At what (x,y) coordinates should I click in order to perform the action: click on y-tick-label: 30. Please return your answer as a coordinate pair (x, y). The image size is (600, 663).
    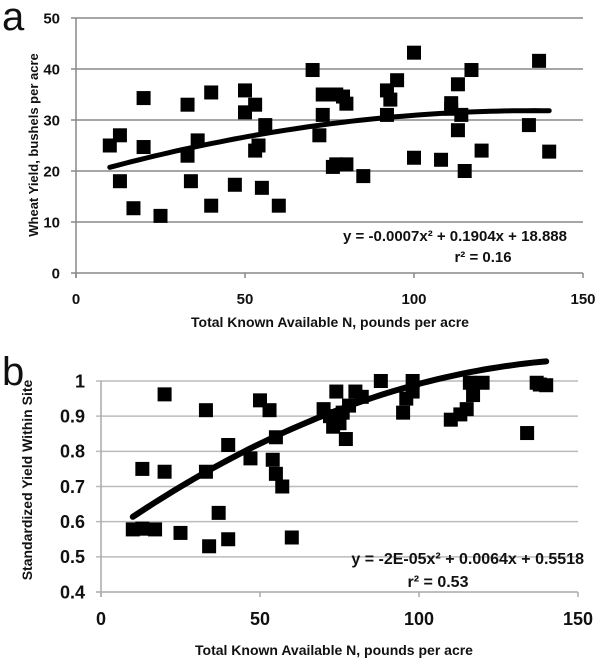
    Looking at the image, I should click on (51, 120).